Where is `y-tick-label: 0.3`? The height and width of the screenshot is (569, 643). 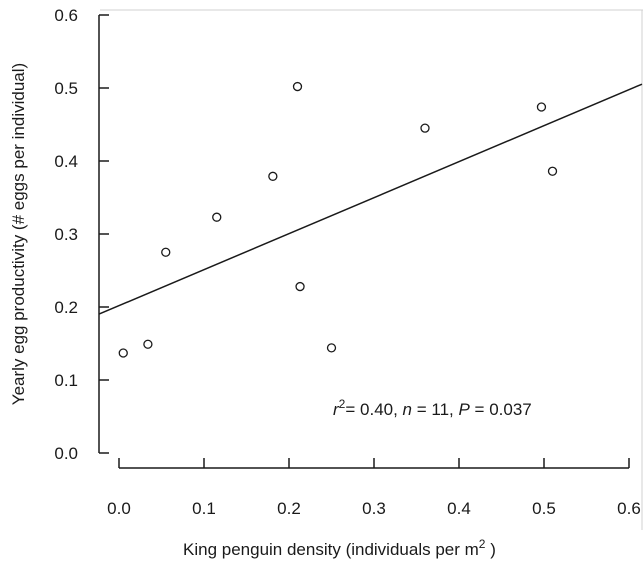 y-tick-label: 0.3 is located at coordinates (66, 234).